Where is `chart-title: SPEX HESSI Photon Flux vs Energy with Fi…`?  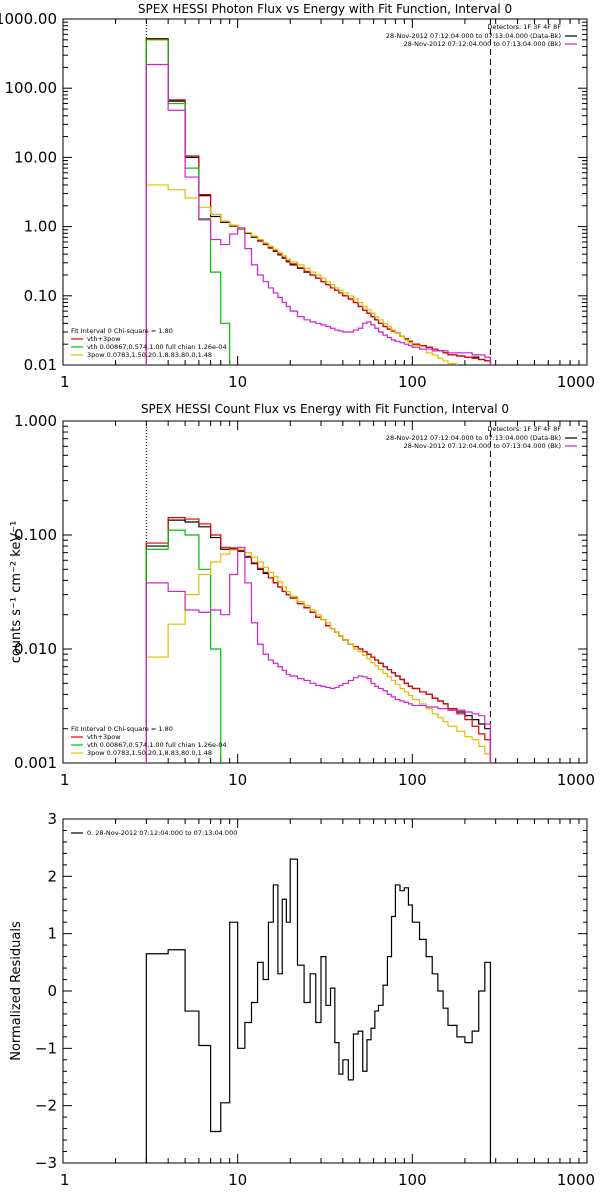 chart-title: SPEX HESSI Photon Flux vs Energy with Fi… is located at coordinates (325, 9).